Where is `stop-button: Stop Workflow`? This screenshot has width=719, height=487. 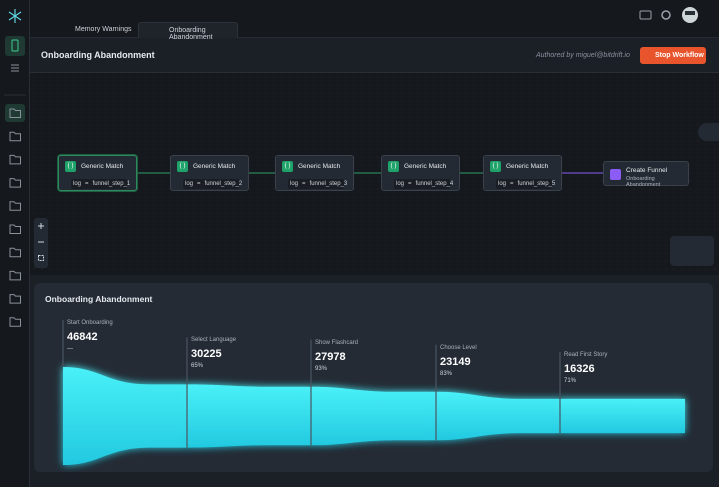
stop-button: Stop Workflow is located at coordinates (673, 55).